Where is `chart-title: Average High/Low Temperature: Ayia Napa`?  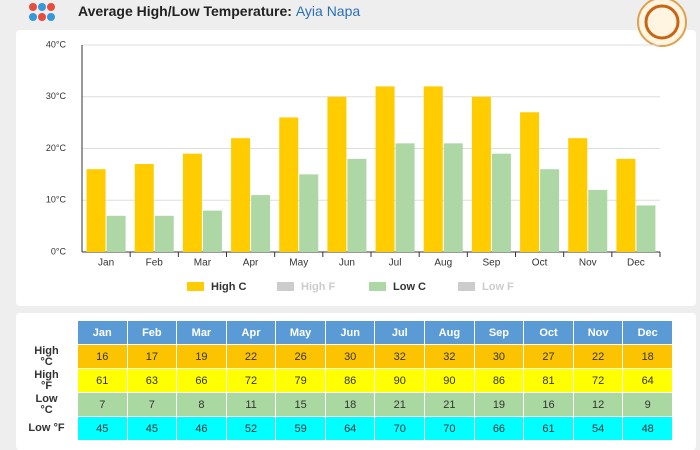
chart-title: Average High/Low Temperature: Ayia Napa is located at coordinates (219, 11).